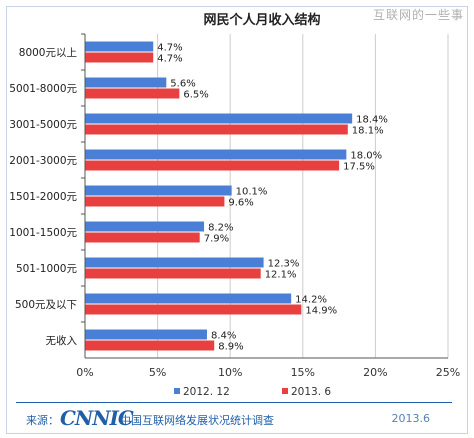 The width and height of the screenshot is (474, 438). I want to click on footer-date: 2013.6, so click(411, 418).